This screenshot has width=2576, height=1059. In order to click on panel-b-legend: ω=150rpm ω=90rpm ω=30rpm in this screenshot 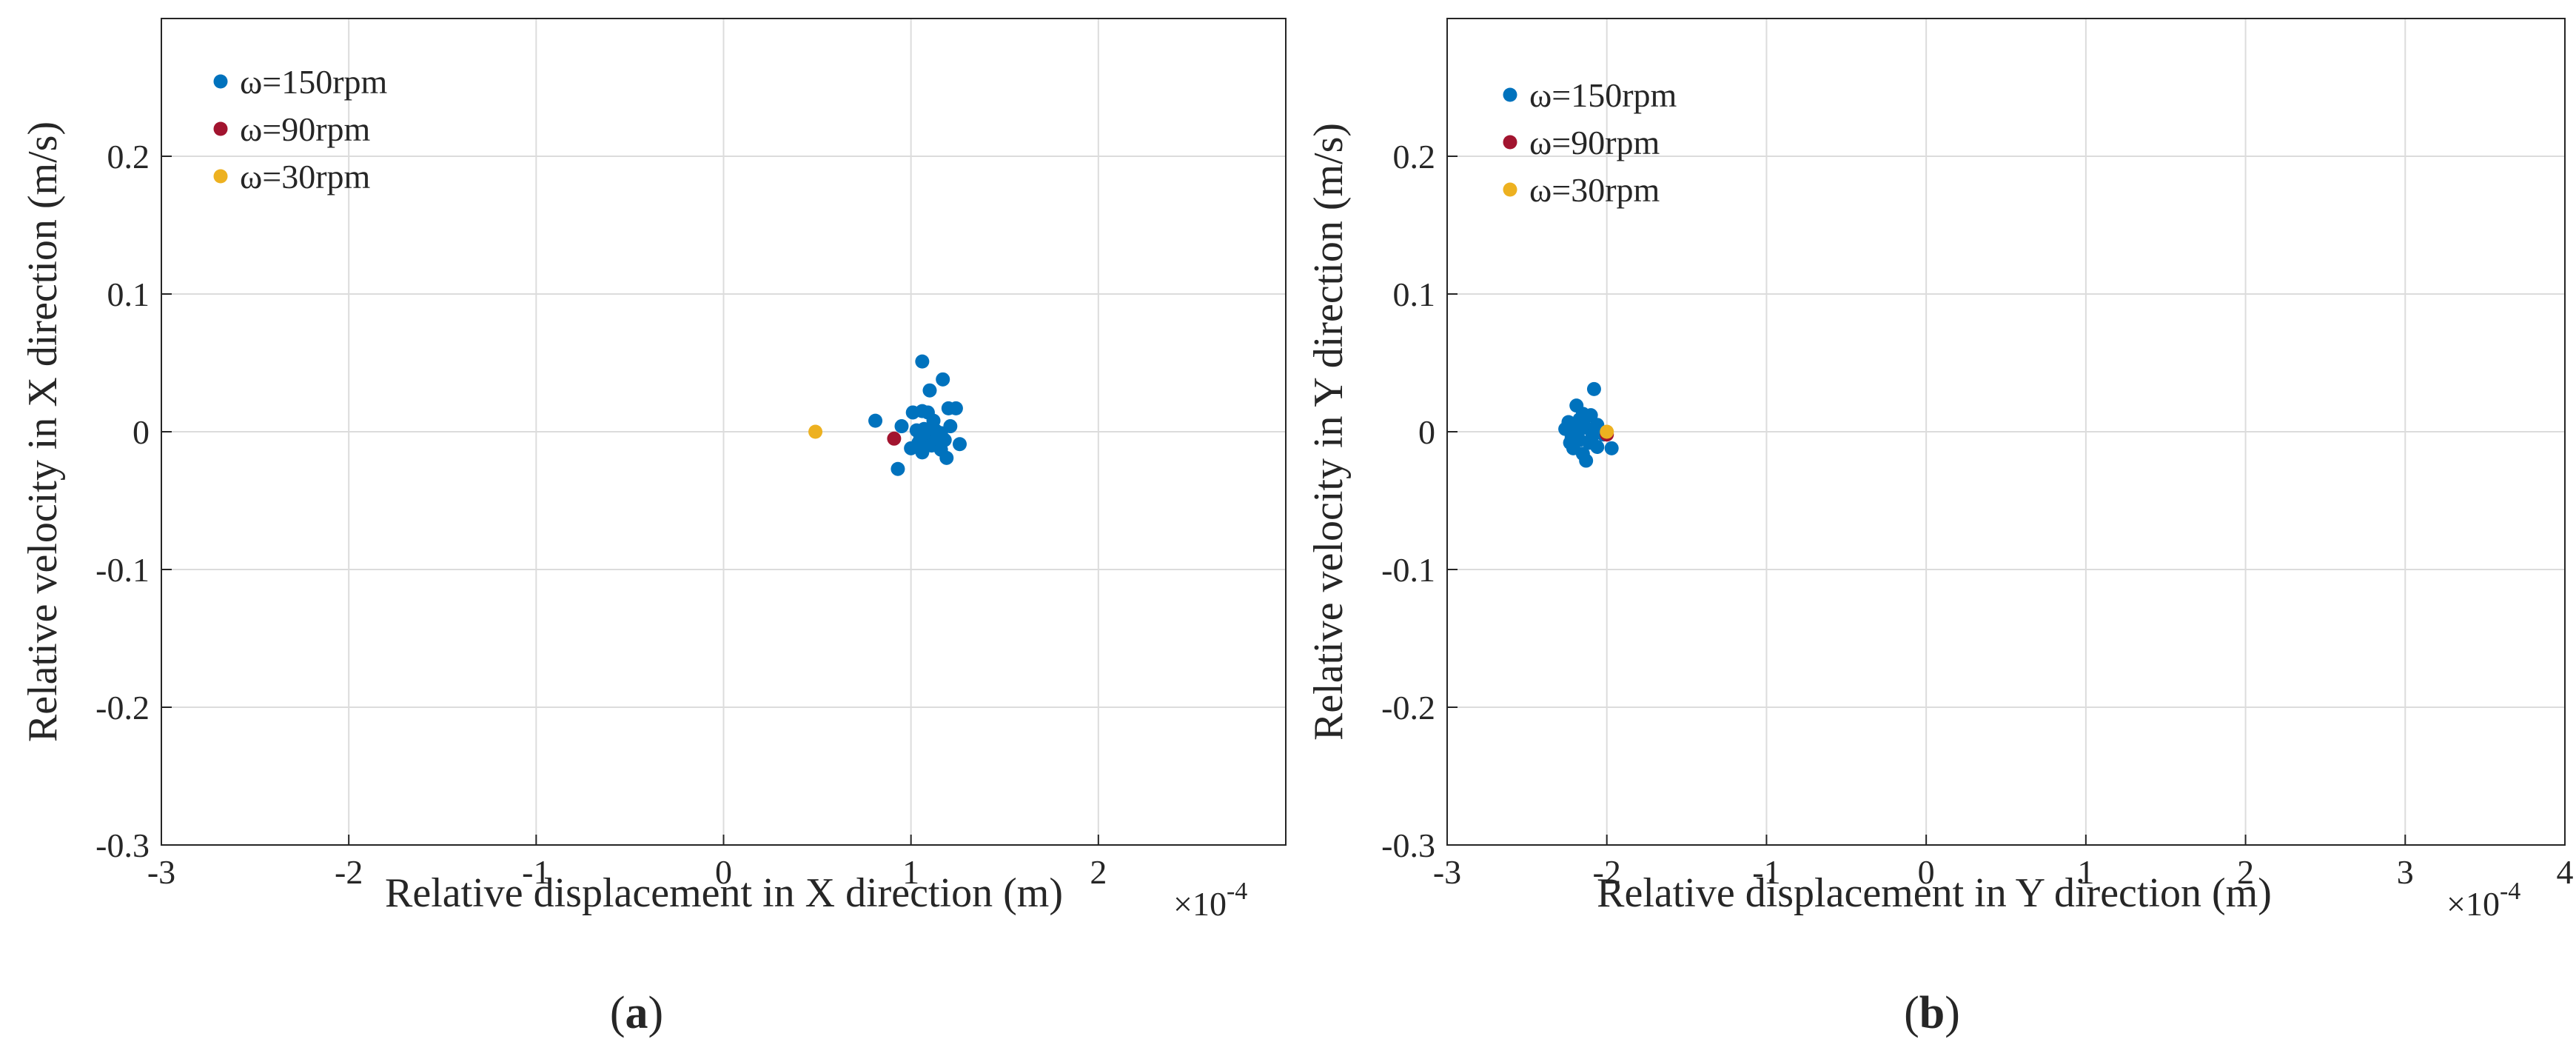, I will do `click(1590, 142)`.